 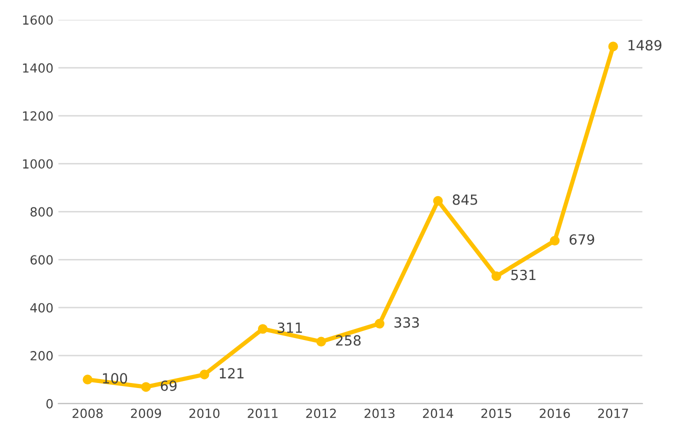 What do you see at coordinates (321, 413) in the screenshot?
I see `x-tick-label: 2012` at bounding box center [321, 413].